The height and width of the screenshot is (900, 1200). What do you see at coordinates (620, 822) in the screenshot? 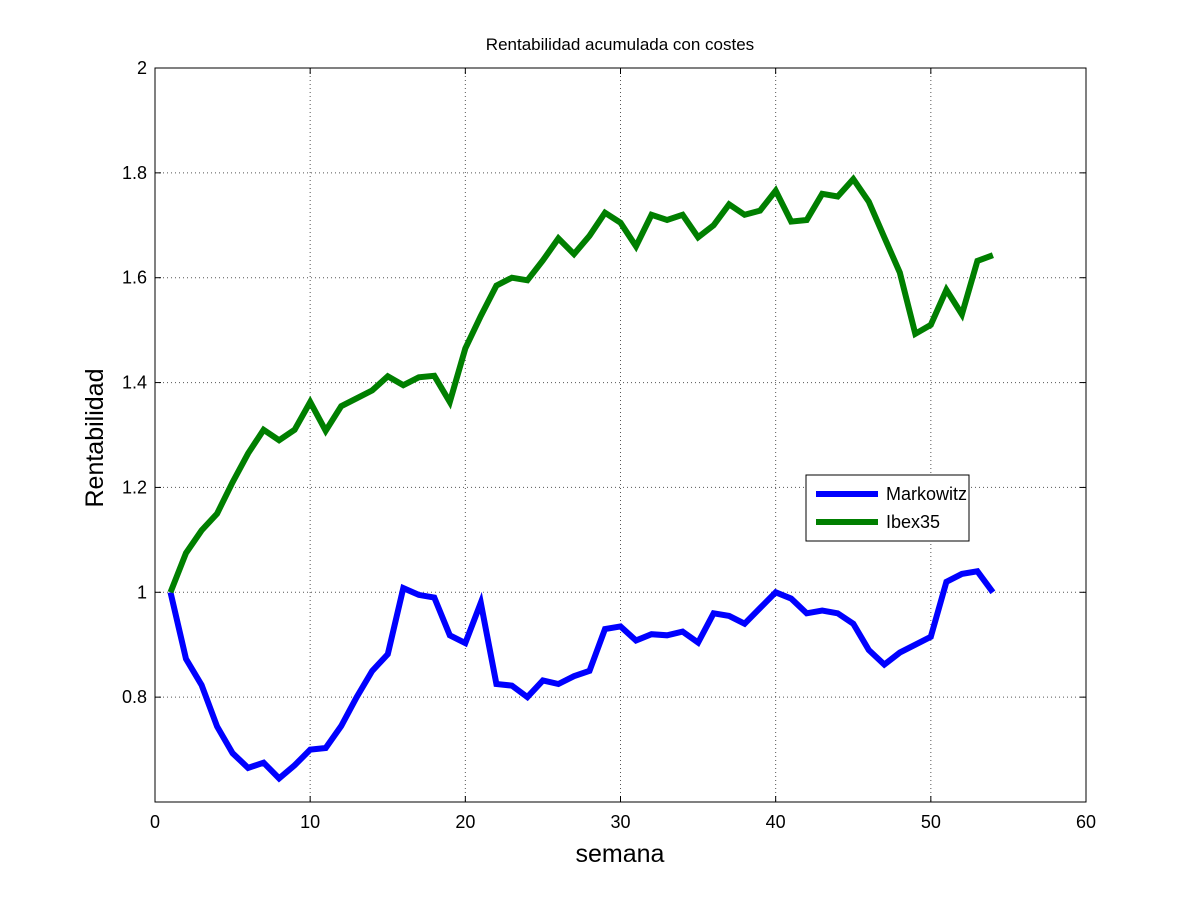
I see `x-tick-label: 30` at bounding box center [620, 822].